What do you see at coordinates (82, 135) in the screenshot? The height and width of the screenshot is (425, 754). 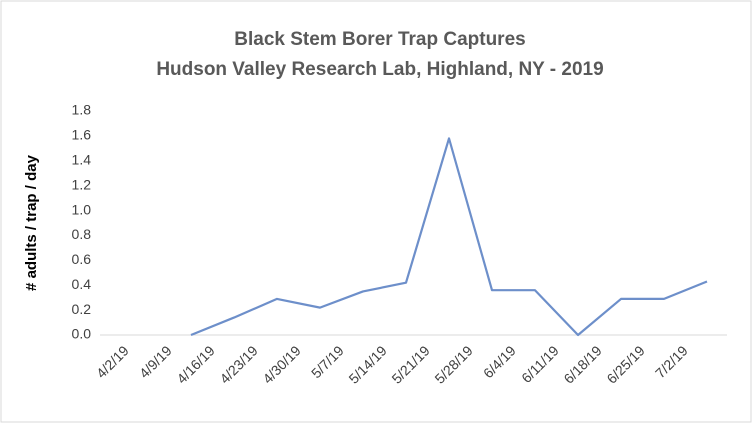 I see `y-tick-label: 1.6` at bounding box center [82, 135].